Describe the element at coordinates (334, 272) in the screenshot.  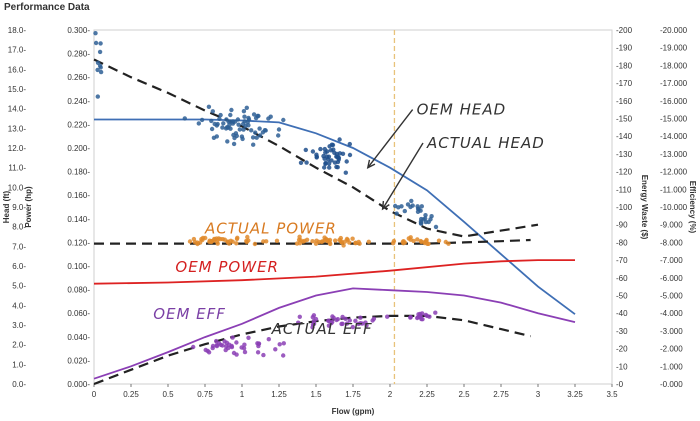
I see `series-line` at that location.